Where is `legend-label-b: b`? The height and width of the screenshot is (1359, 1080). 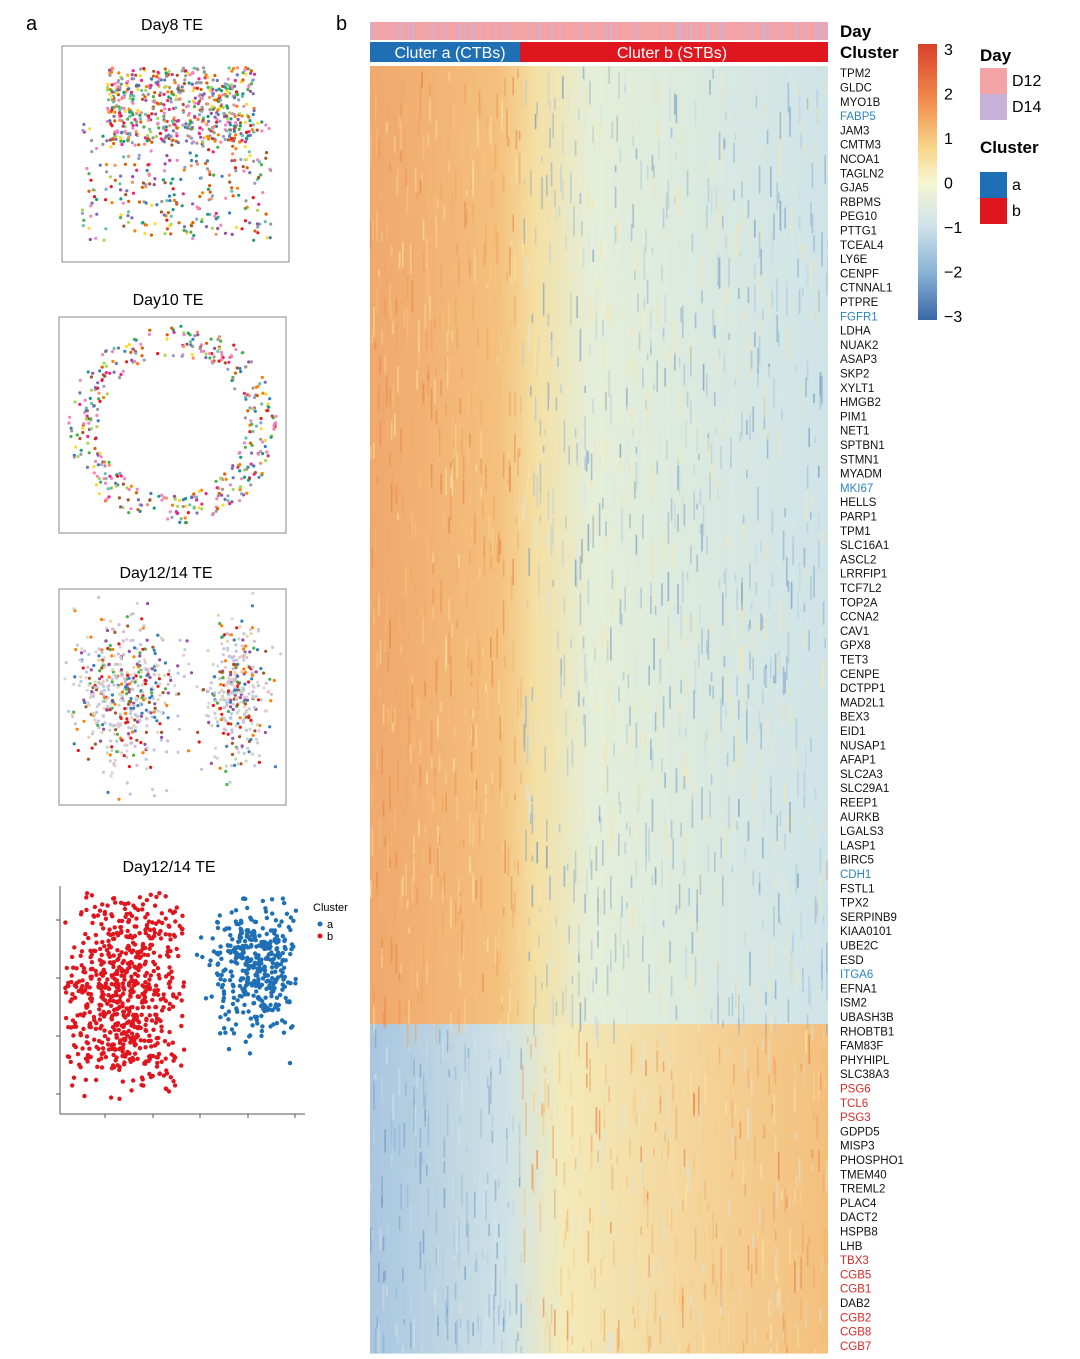
legend-label-b: b is located at coordinates (330, 937).